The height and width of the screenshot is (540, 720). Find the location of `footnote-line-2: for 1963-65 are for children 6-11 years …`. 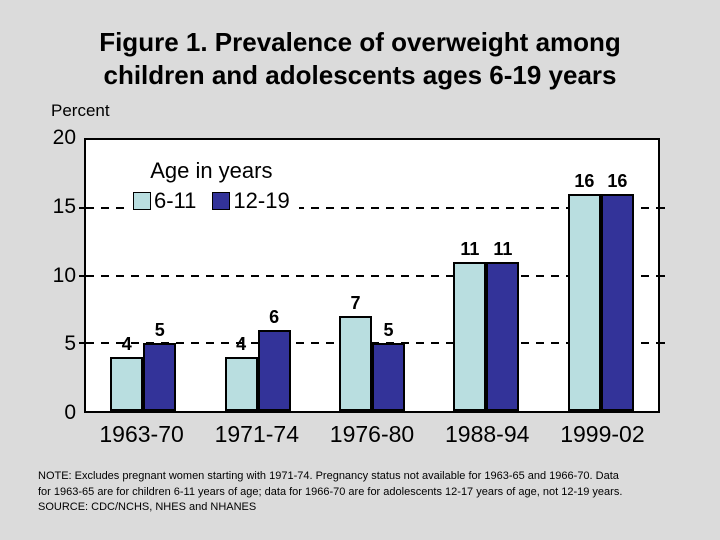

footnote-line-2: for 1963-65 are for children 6-11 years … is located at coordinates (330, 491).